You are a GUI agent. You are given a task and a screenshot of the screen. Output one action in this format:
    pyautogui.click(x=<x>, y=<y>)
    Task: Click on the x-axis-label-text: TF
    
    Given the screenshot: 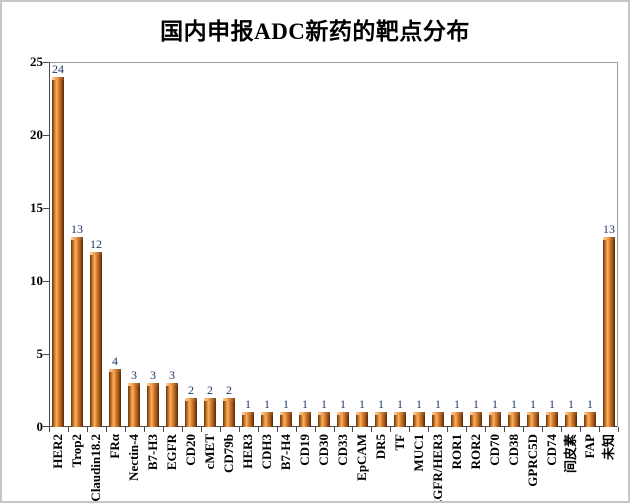 What is the action you would take?
    pyautogui.click(x=399, y=442)
    